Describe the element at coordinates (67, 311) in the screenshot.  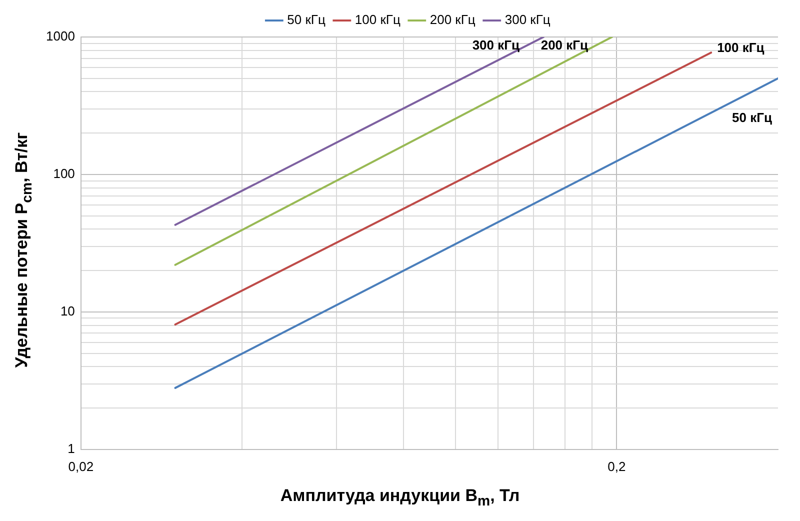
I see `y-tick-label: 10` at that location.